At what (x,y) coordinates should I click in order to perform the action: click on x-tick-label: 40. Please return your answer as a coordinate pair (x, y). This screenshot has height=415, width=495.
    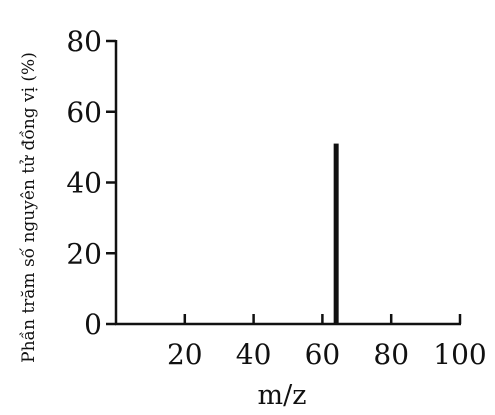
    Looking at the image, I should click on (254, 354).